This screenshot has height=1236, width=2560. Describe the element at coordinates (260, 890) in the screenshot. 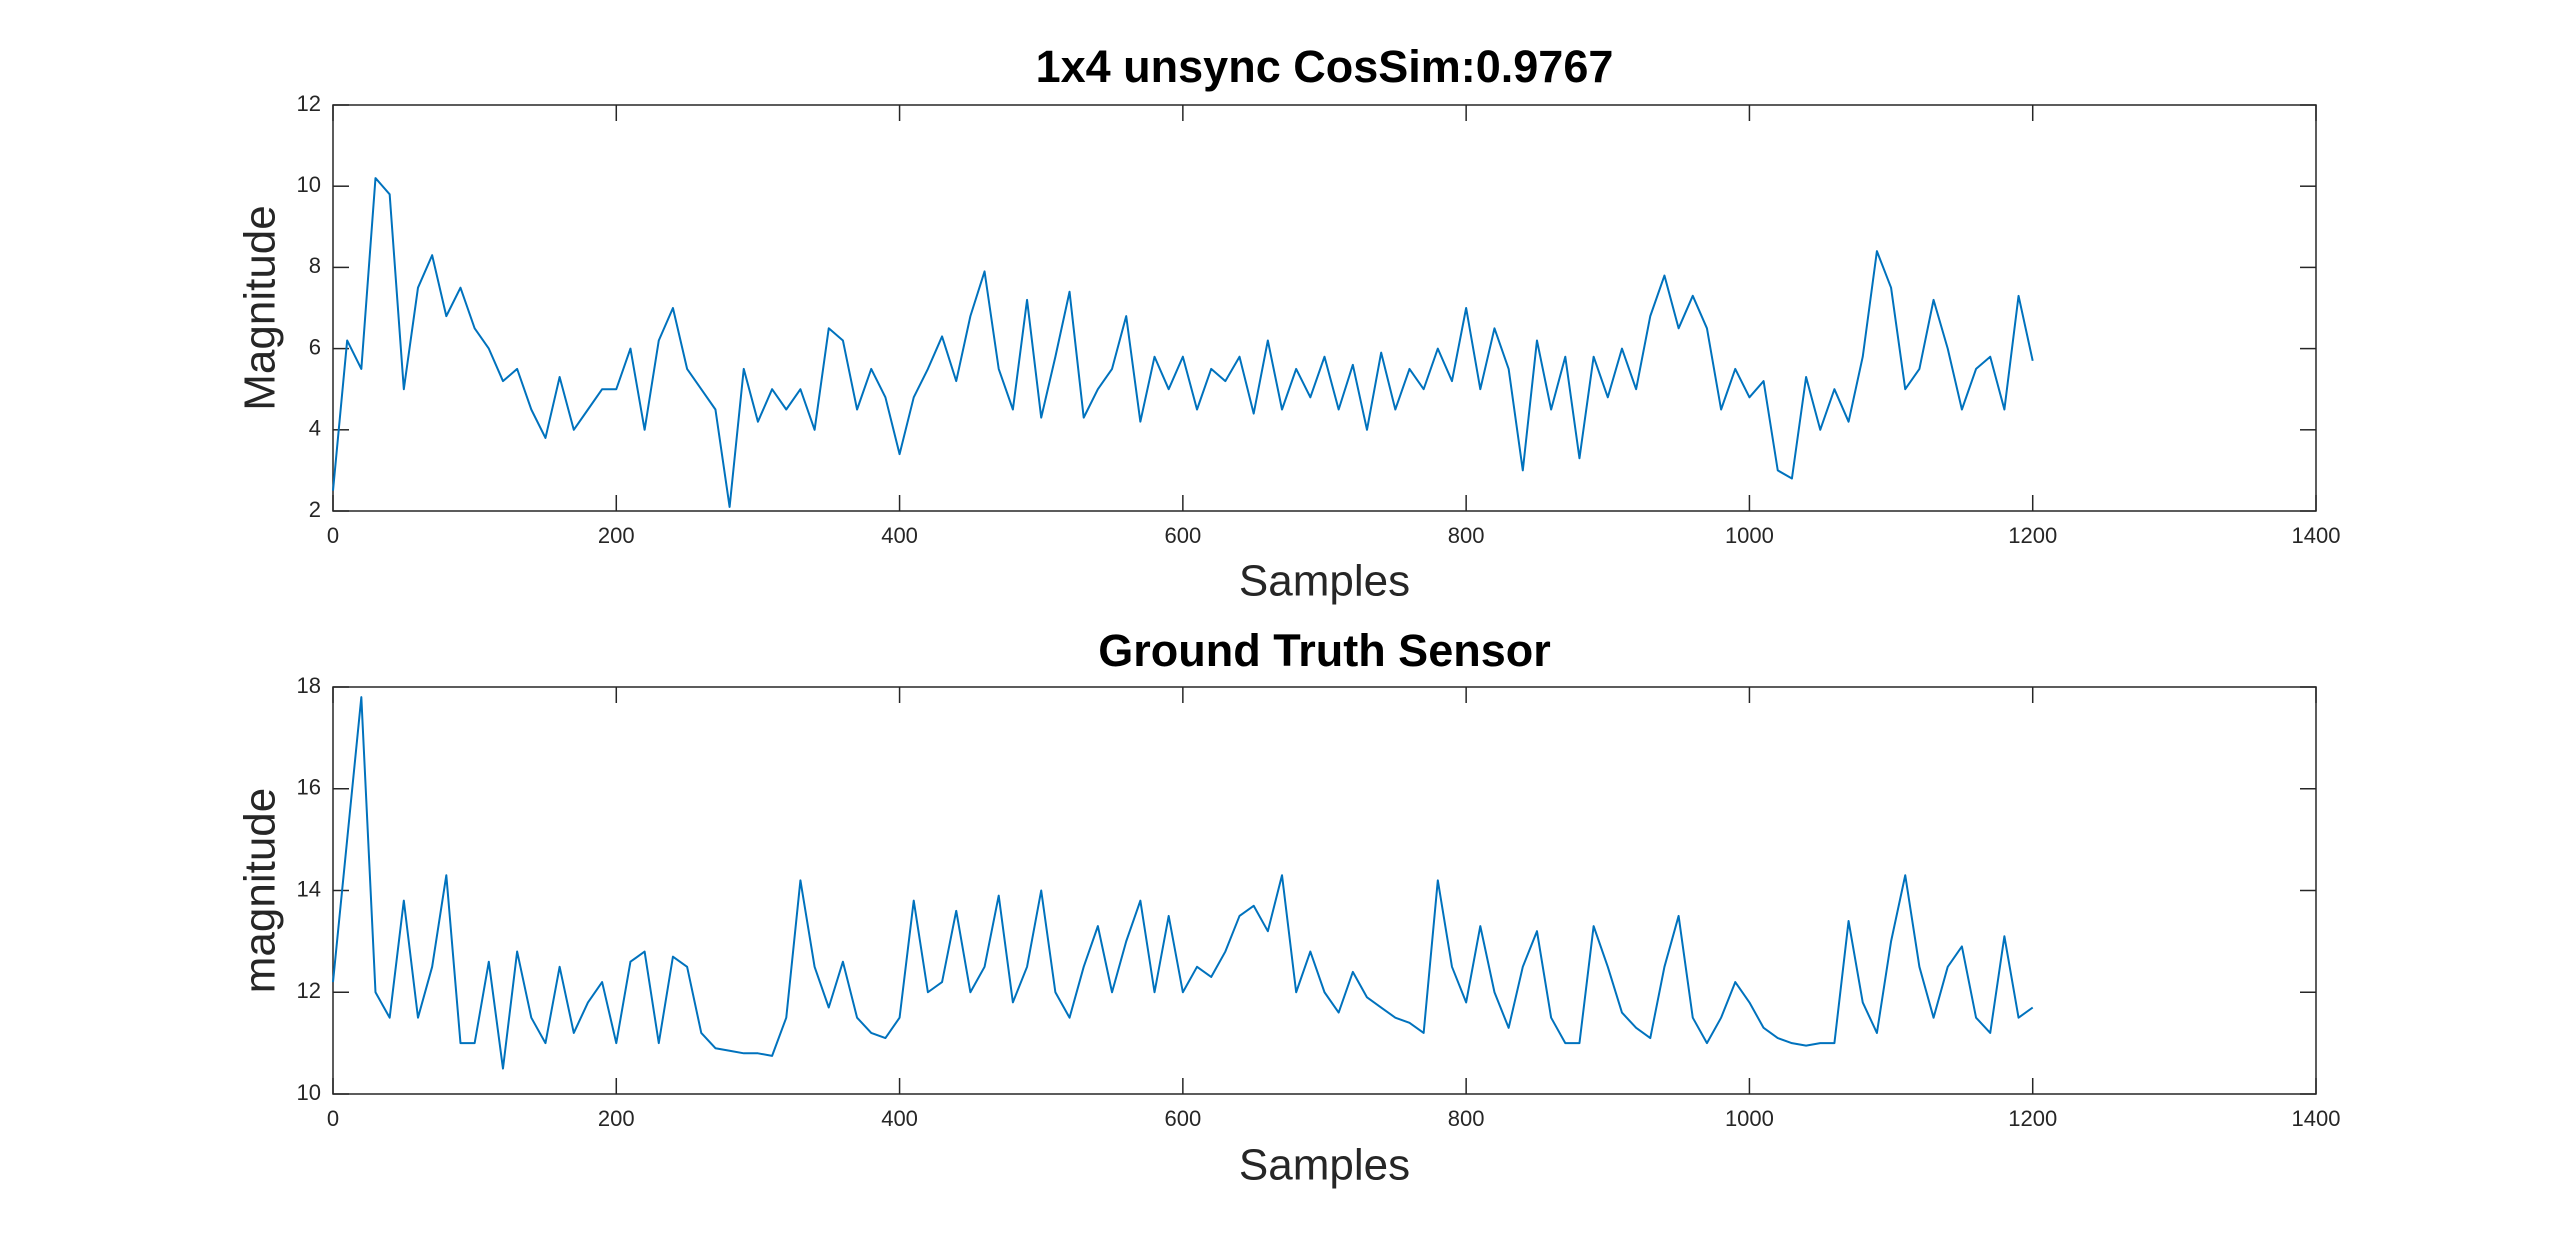

I see `y-axis-label: magnitude` at that location.